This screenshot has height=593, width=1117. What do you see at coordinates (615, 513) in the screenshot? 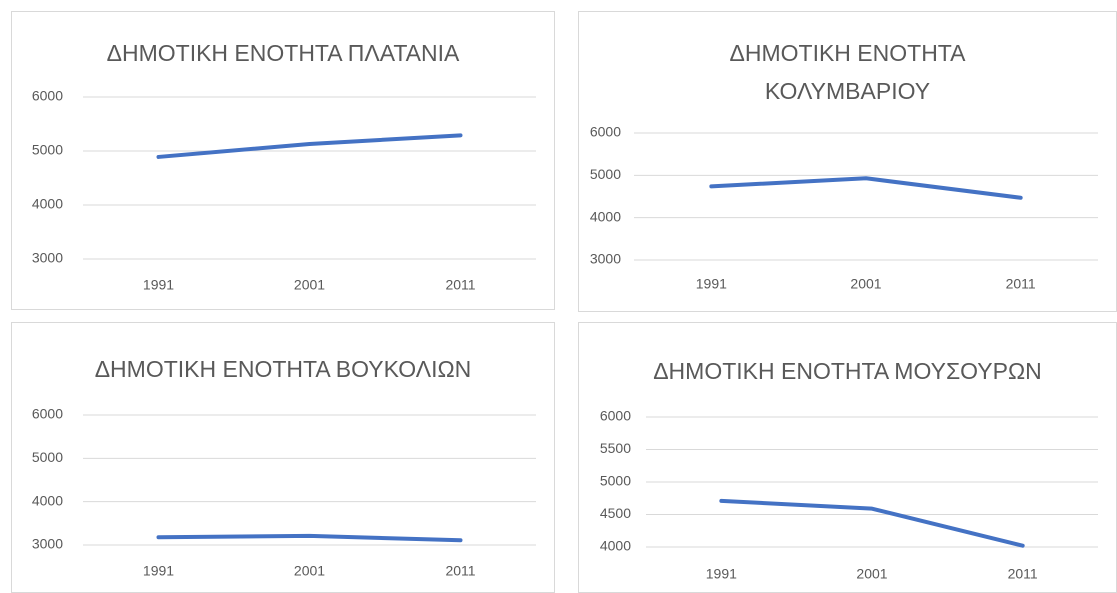
I see `y-tick-label: 4500` at bounding box center [615, 513].